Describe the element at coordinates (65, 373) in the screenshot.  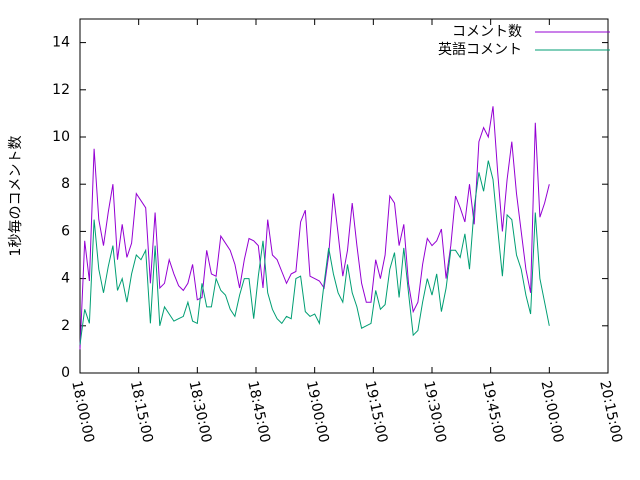
I see `y-tick-label: 0` at that location.